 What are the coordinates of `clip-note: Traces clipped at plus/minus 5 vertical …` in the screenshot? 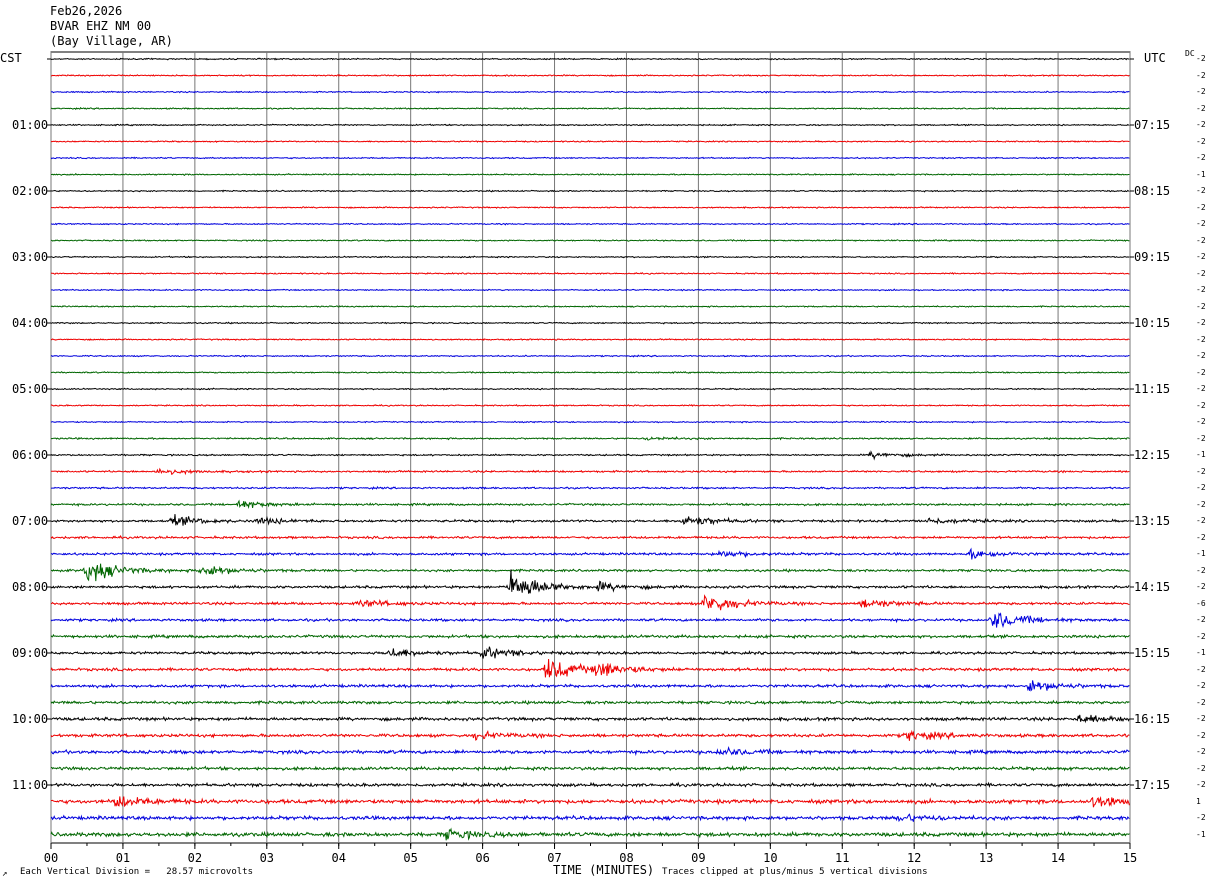 It's located at (795, 872).